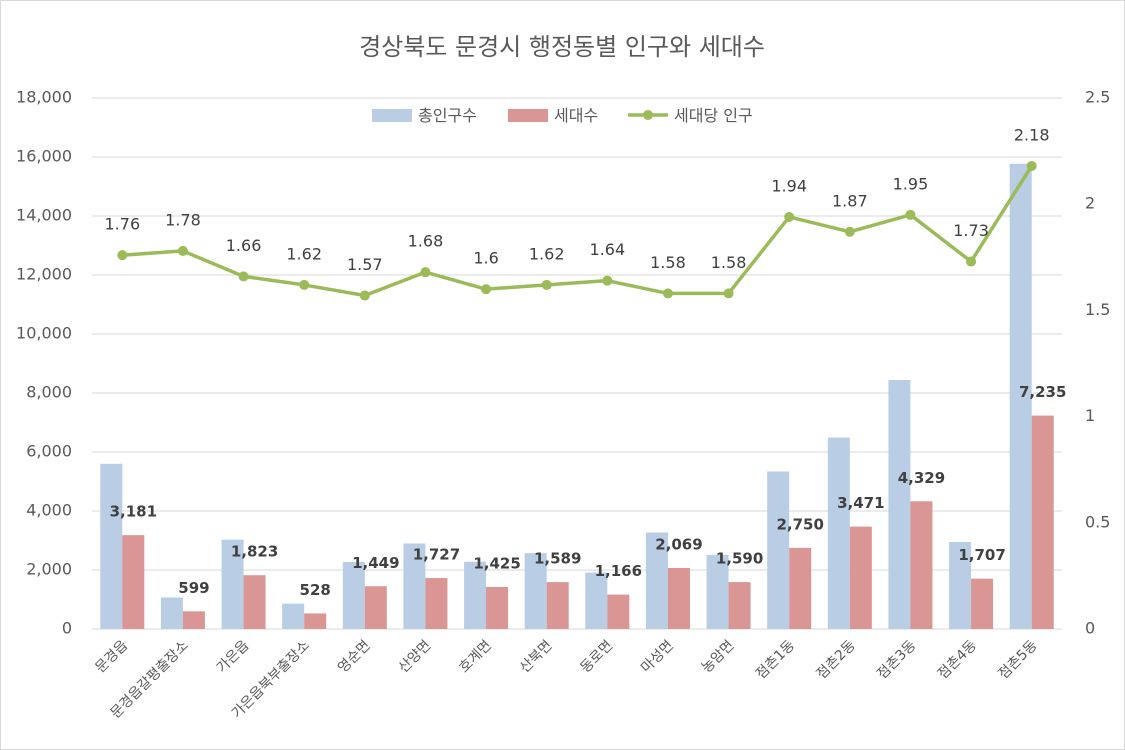  I want to click on bar-data-label: 1,425, so click(496, 563).